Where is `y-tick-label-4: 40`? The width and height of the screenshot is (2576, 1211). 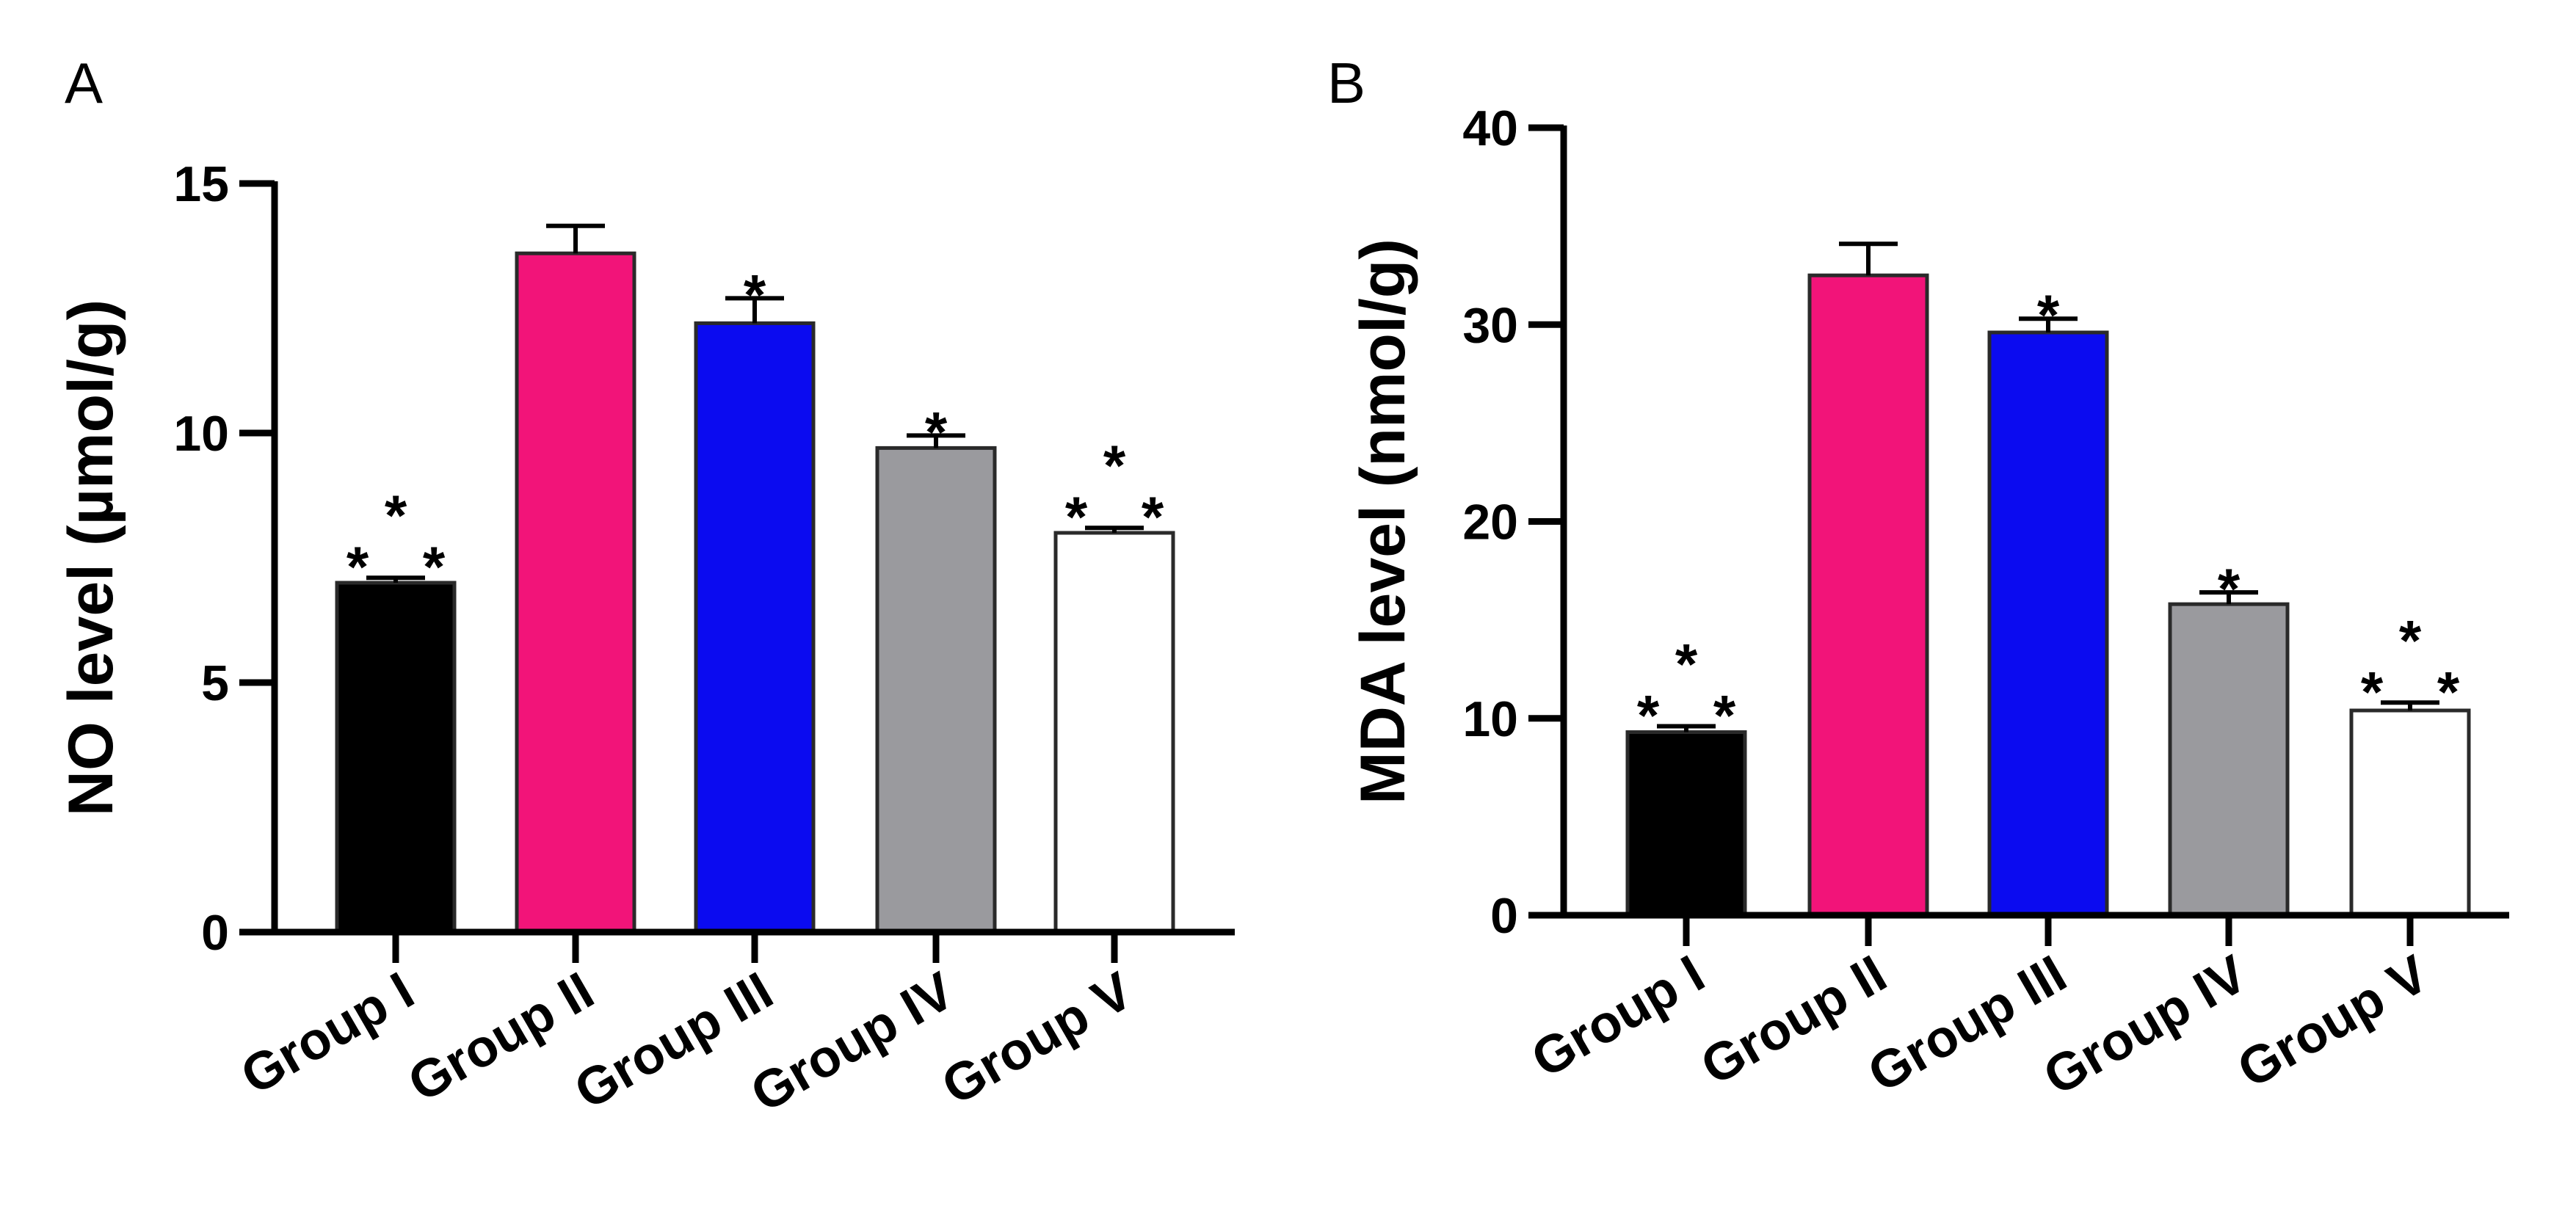
y-tick-label-4: 40 is located at coordinates (1490, 128).